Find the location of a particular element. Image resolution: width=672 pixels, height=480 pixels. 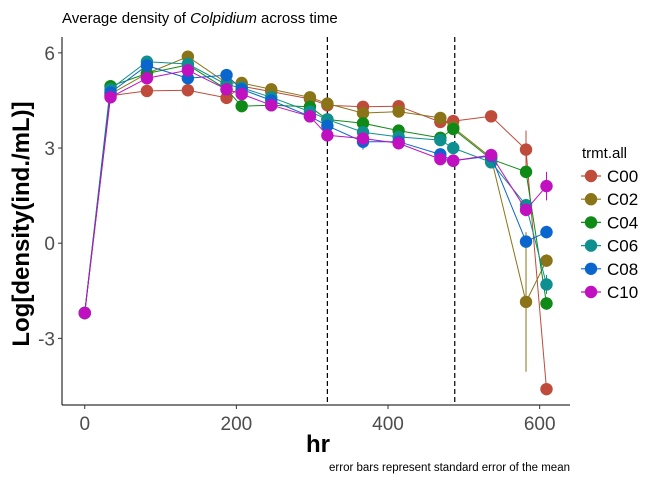

legend-item-C00: C00 is located at coordinates (609, 176).